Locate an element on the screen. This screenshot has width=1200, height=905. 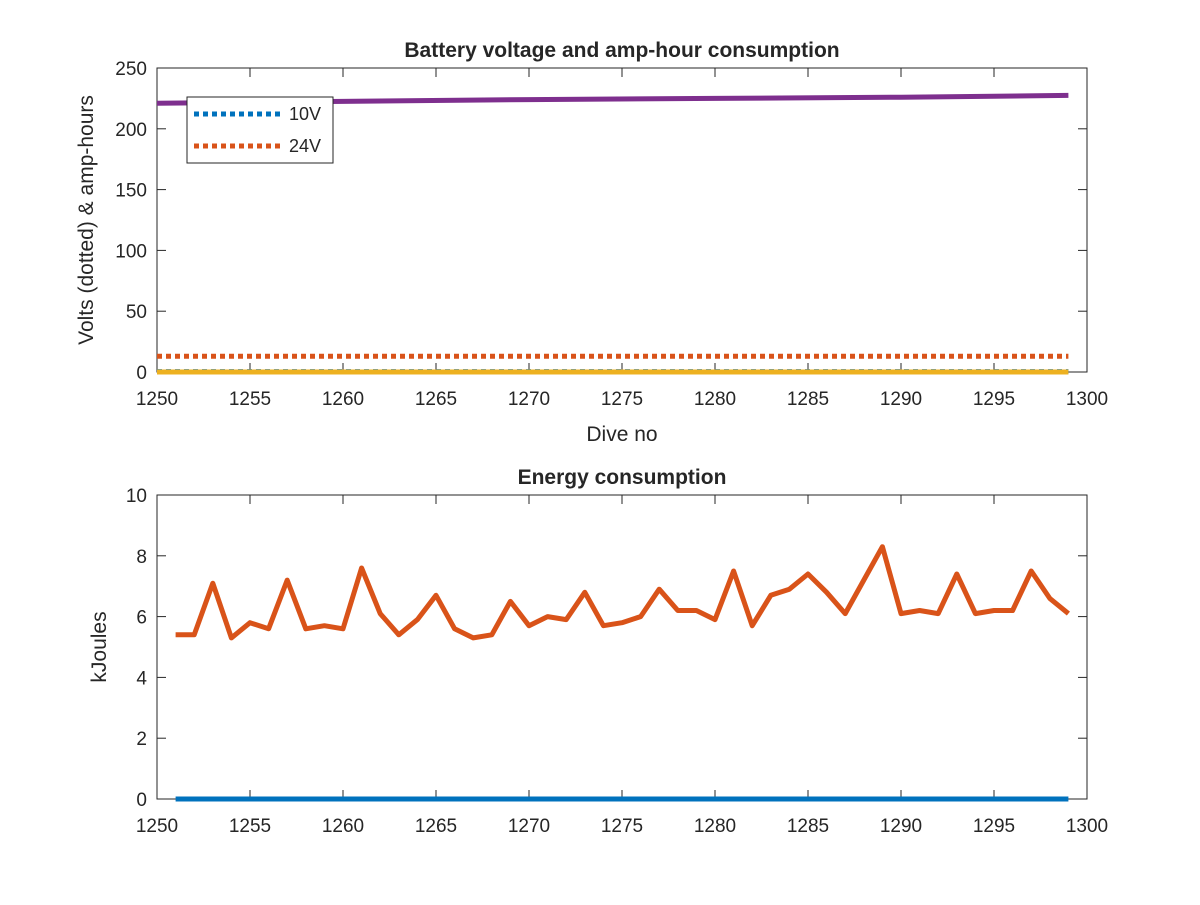
chart-title: Energy consumption is located at coordinates (622, 477).